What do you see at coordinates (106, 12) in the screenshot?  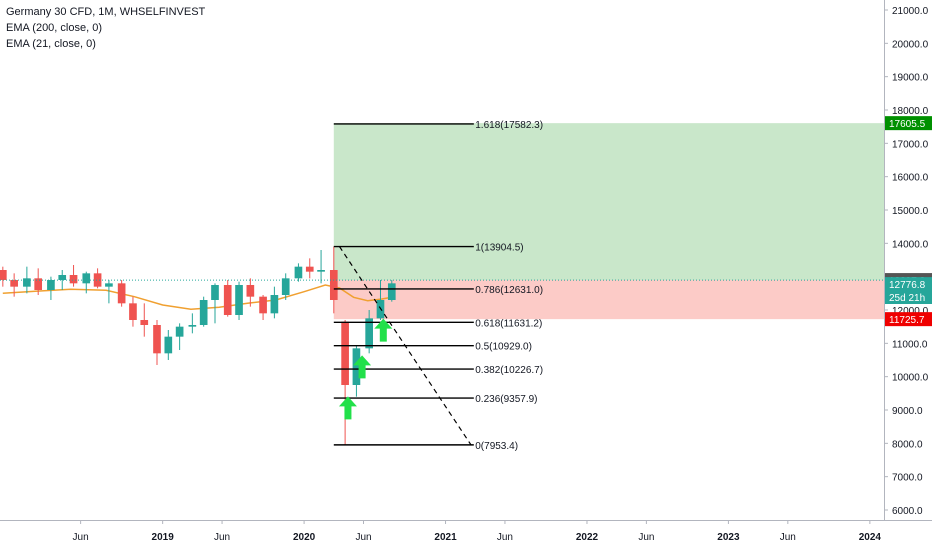 I see `symbol-title: Germany 30 CFD, 1M, WHSELFINVEST` at bounding box center [106, 12].